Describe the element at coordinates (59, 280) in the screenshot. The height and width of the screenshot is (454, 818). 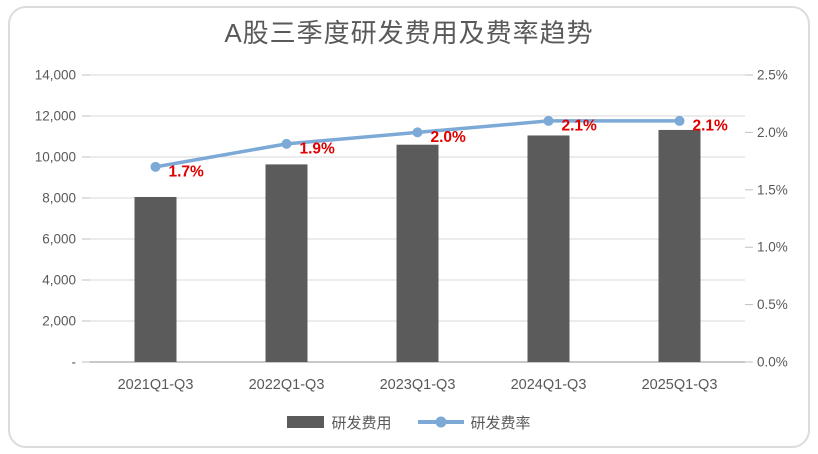
I see `left-axis-tick-label: 4,000` at that location.